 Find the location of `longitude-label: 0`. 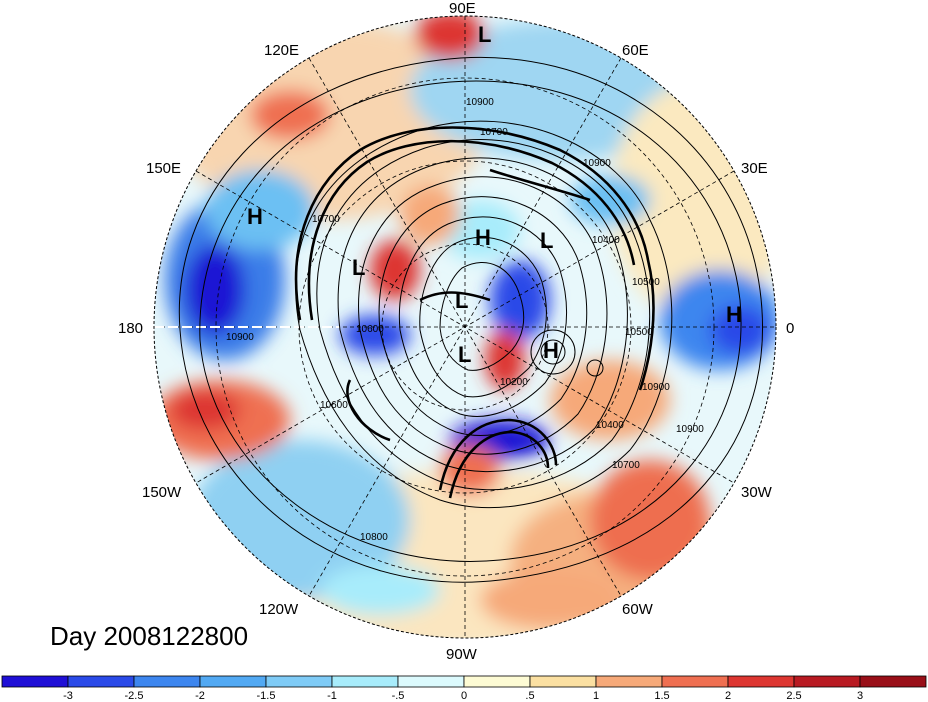

longitude-label: 0 is located at coordinates (790, 328).